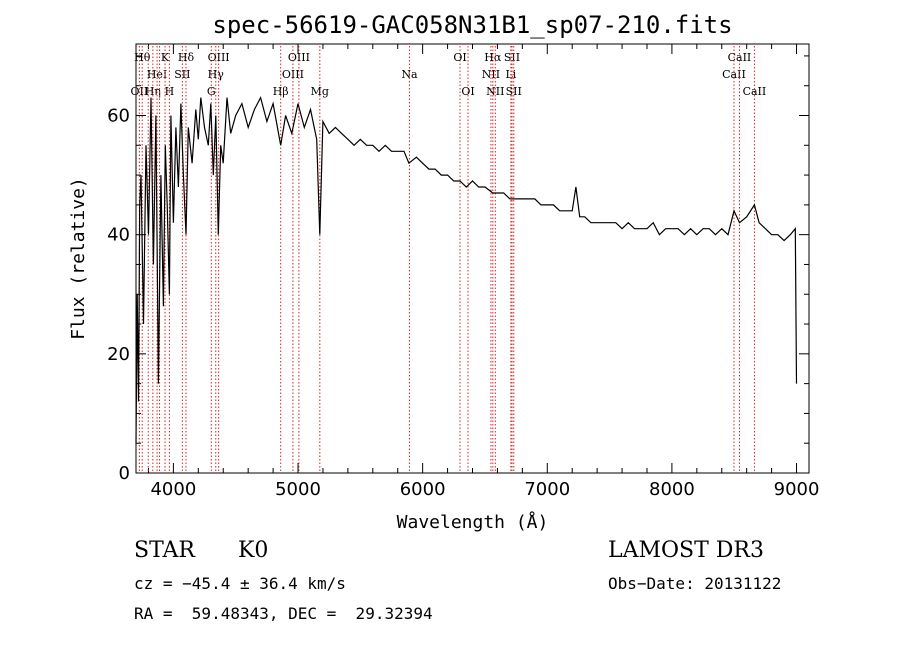 Image resolution: width=900 pixels, height=649 pixels. Describe the element at coordinates (164, 550) in the screenshot. I see `class-label: STAR` at that location.